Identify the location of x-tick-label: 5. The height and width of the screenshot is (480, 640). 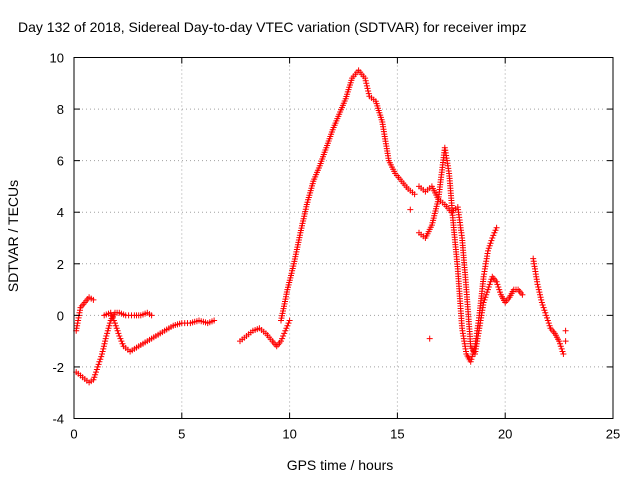
(181, 434).